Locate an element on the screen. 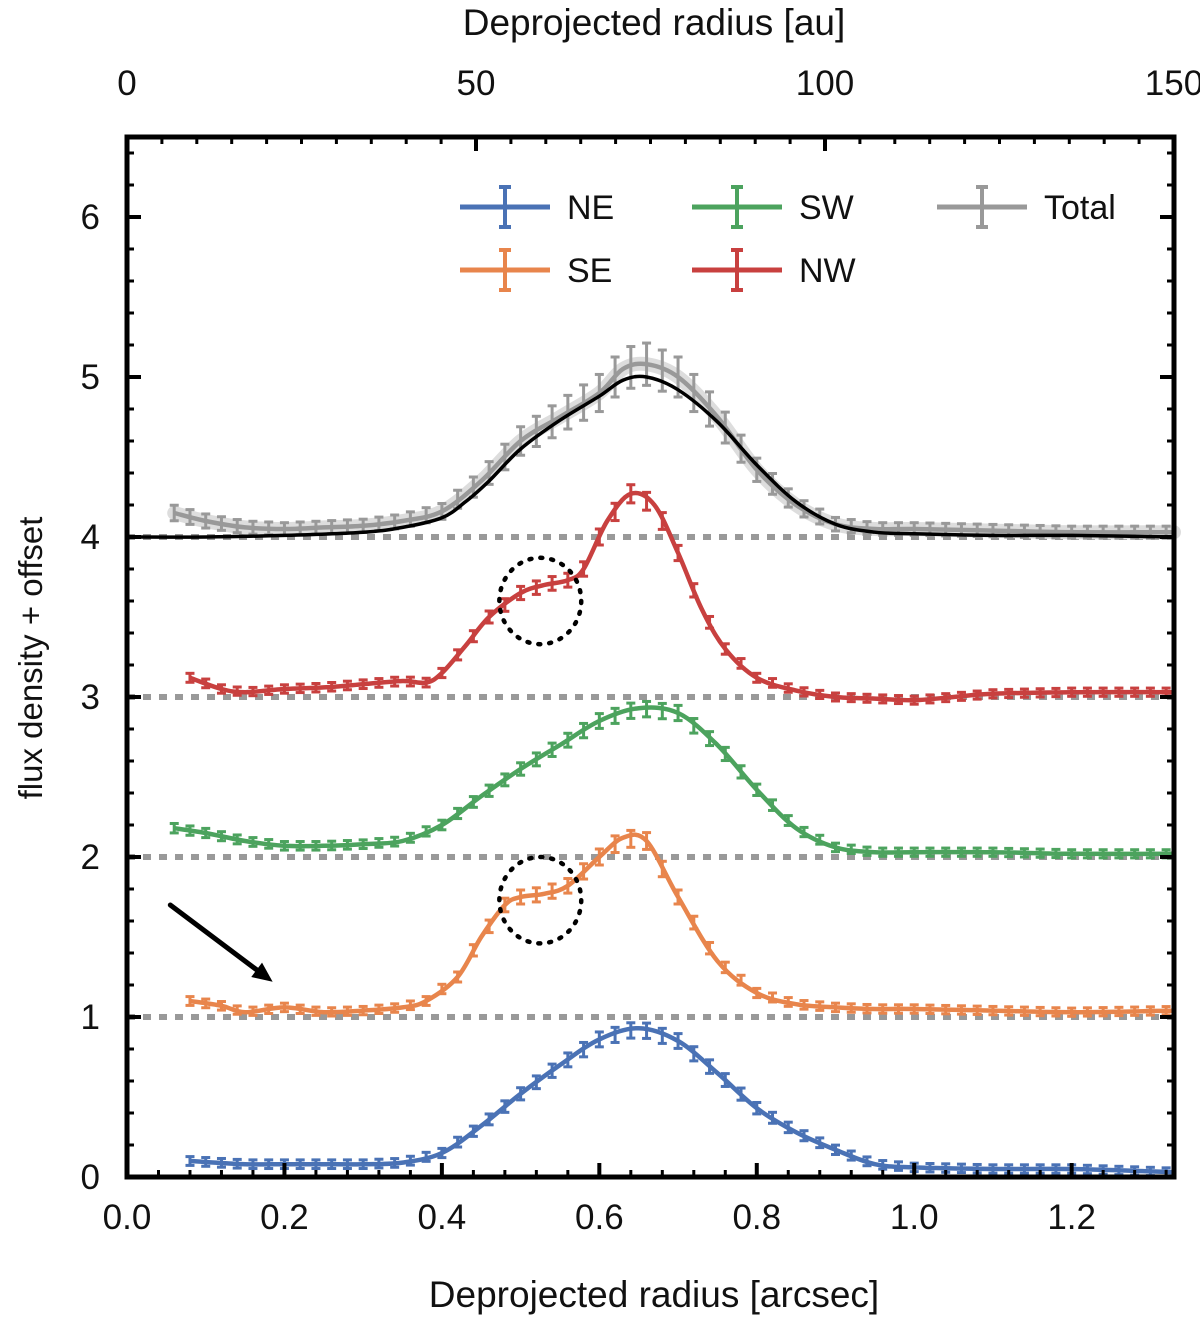  error-bars-nw is located at coordinates (678, 594).